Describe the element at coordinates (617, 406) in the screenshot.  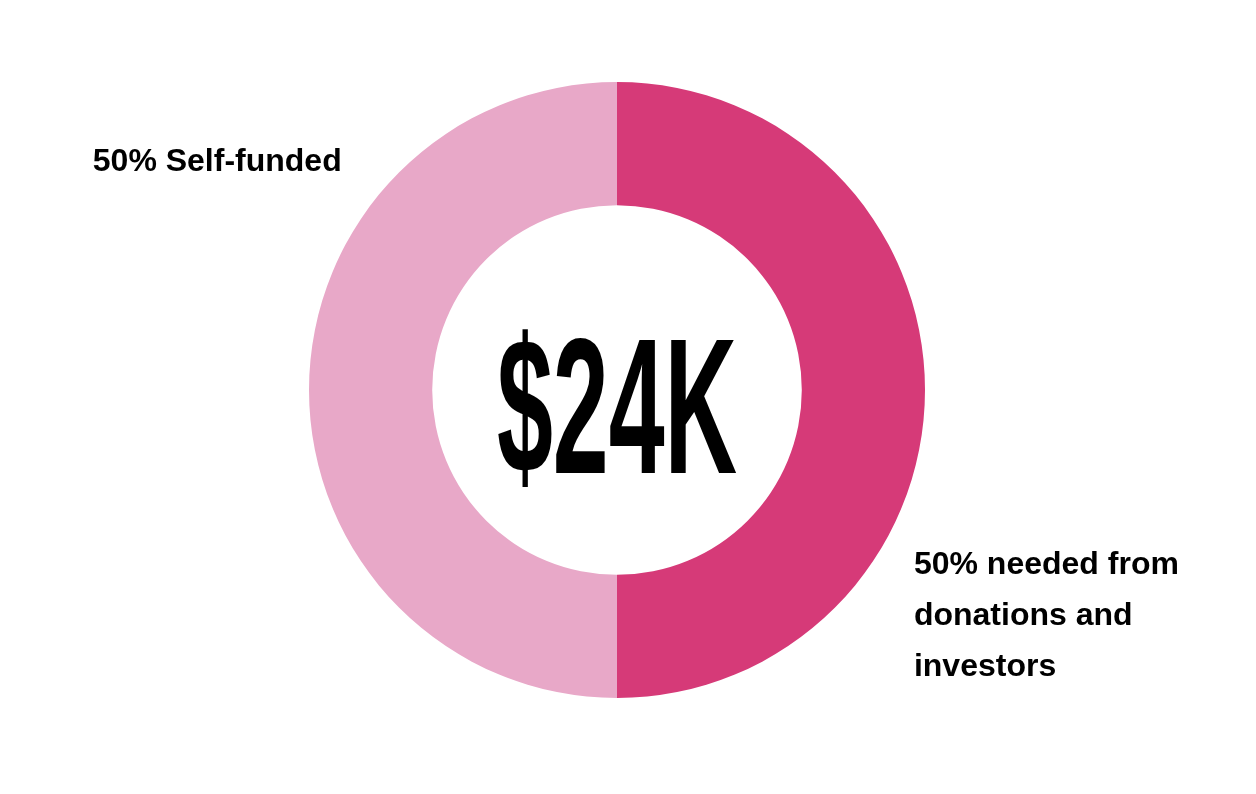
I see `text: $24K` at that location.